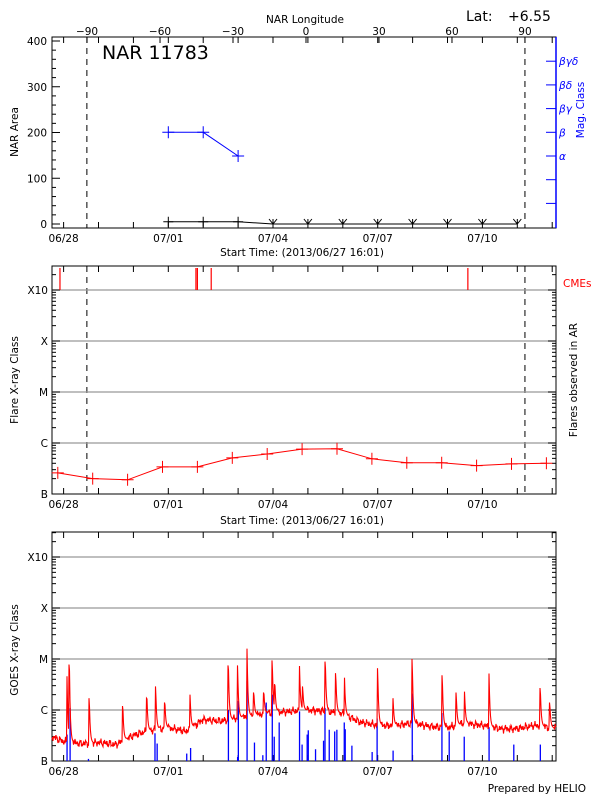  Describe the element at coordinates (37, 42) in the screenshot. I see `y-tick-label: 400` at that location.